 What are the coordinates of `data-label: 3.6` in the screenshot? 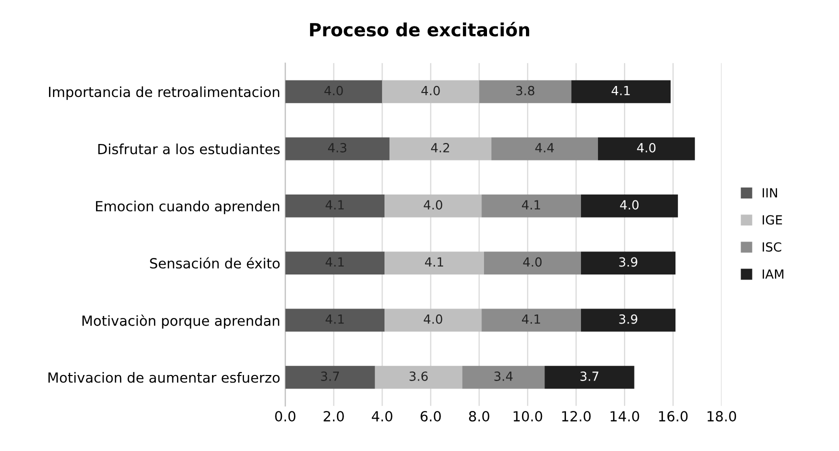 It's located at (419, 376).